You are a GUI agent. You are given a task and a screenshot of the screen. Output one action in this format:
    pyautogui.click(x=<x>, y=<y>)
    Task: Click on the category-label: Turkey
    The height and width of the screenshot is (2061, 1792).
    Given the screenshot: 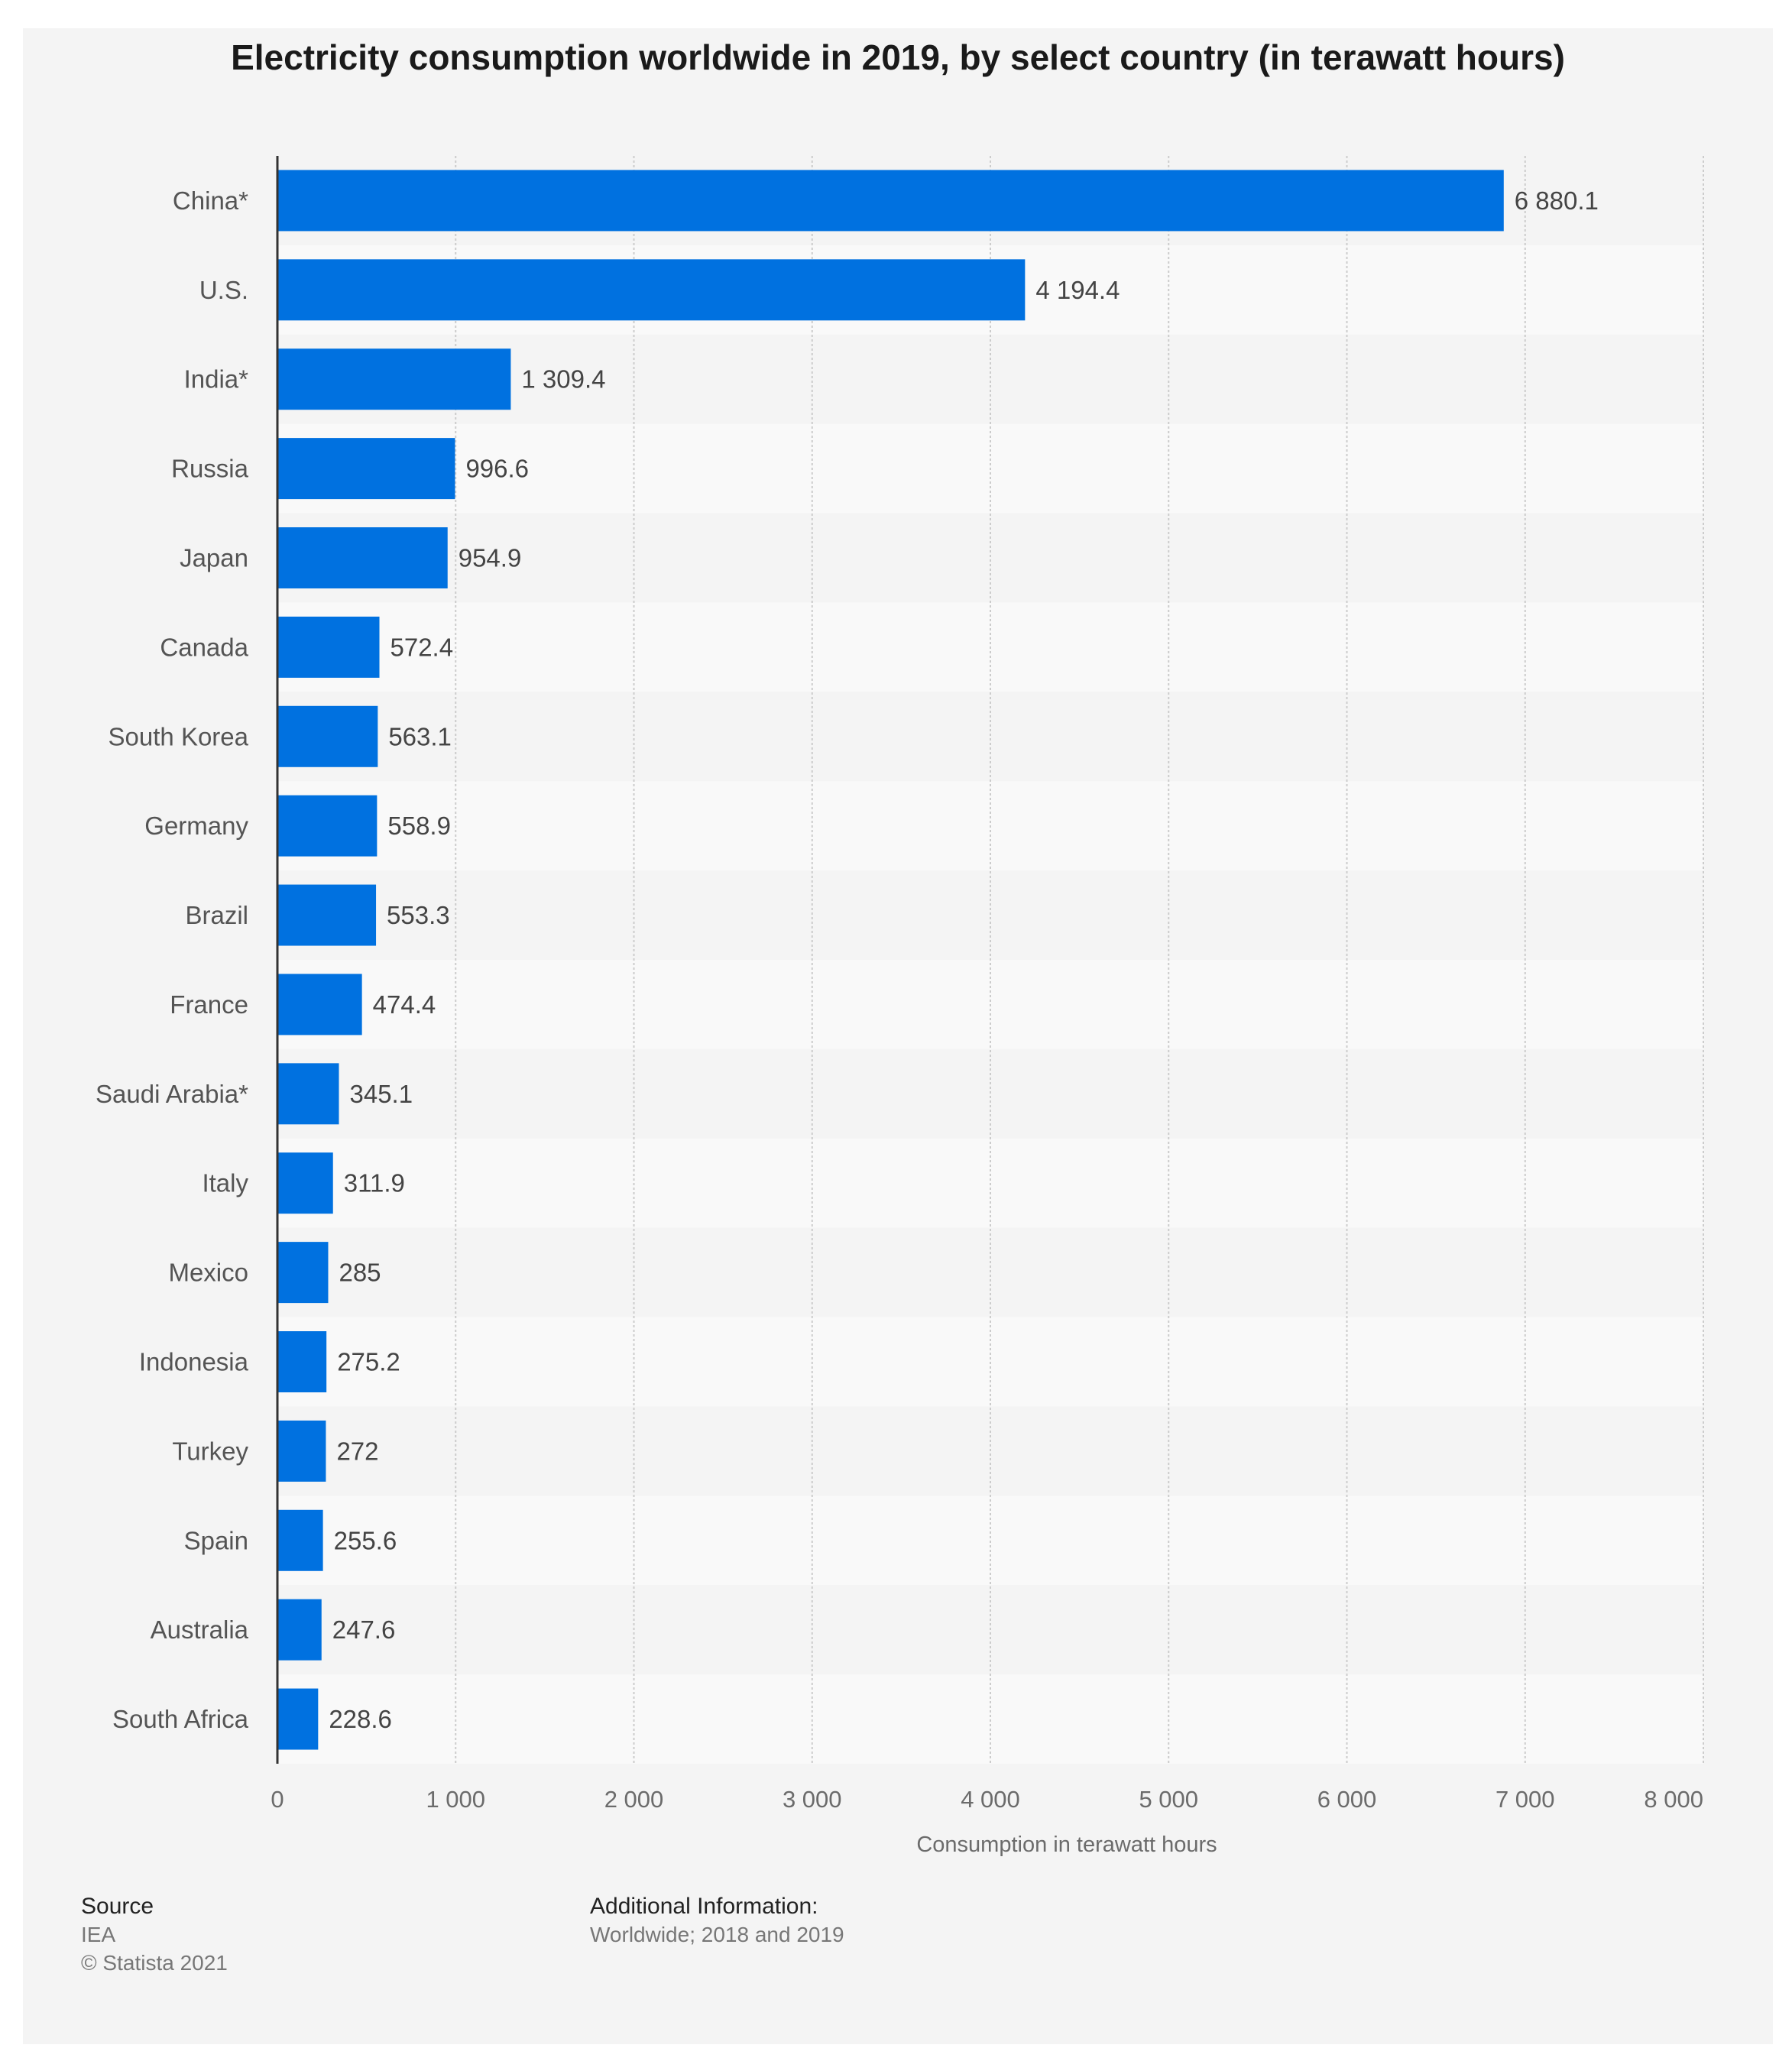 What is the action you would take?
    pyautogui.click(x=210, y=1451)
    